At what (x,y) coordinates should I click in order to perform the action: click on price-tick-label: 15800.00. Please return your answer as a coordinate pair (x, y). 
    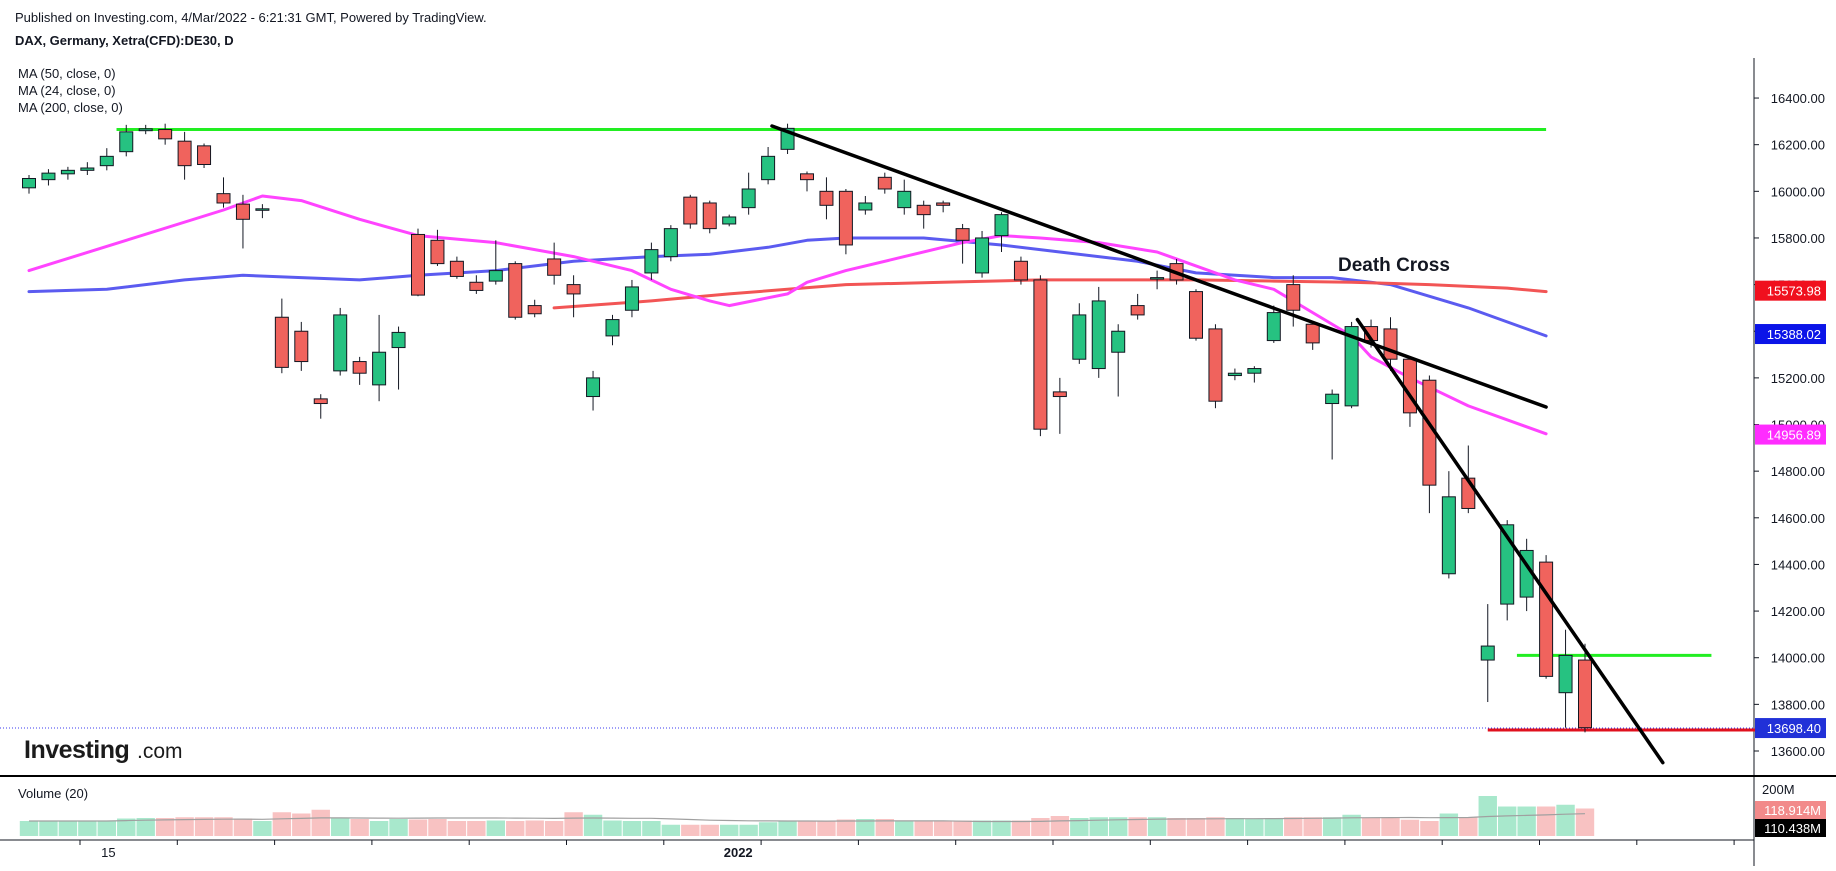
    Looking at the image, I should click on (1798, 238).